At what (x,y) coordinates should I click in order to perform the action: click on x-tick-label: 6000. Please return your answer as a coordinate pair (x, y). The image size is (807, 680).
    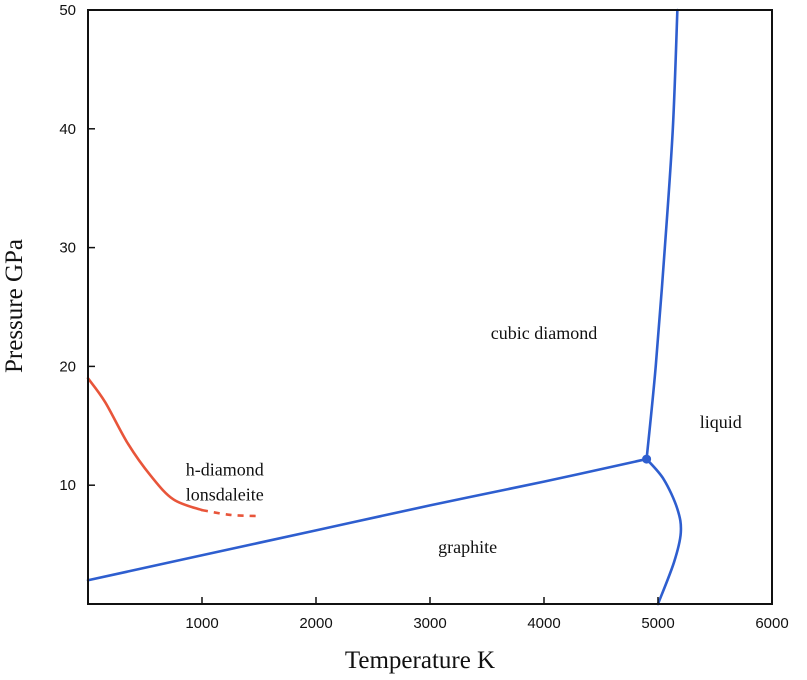
    Looking at the image, I should click on (771, 623).